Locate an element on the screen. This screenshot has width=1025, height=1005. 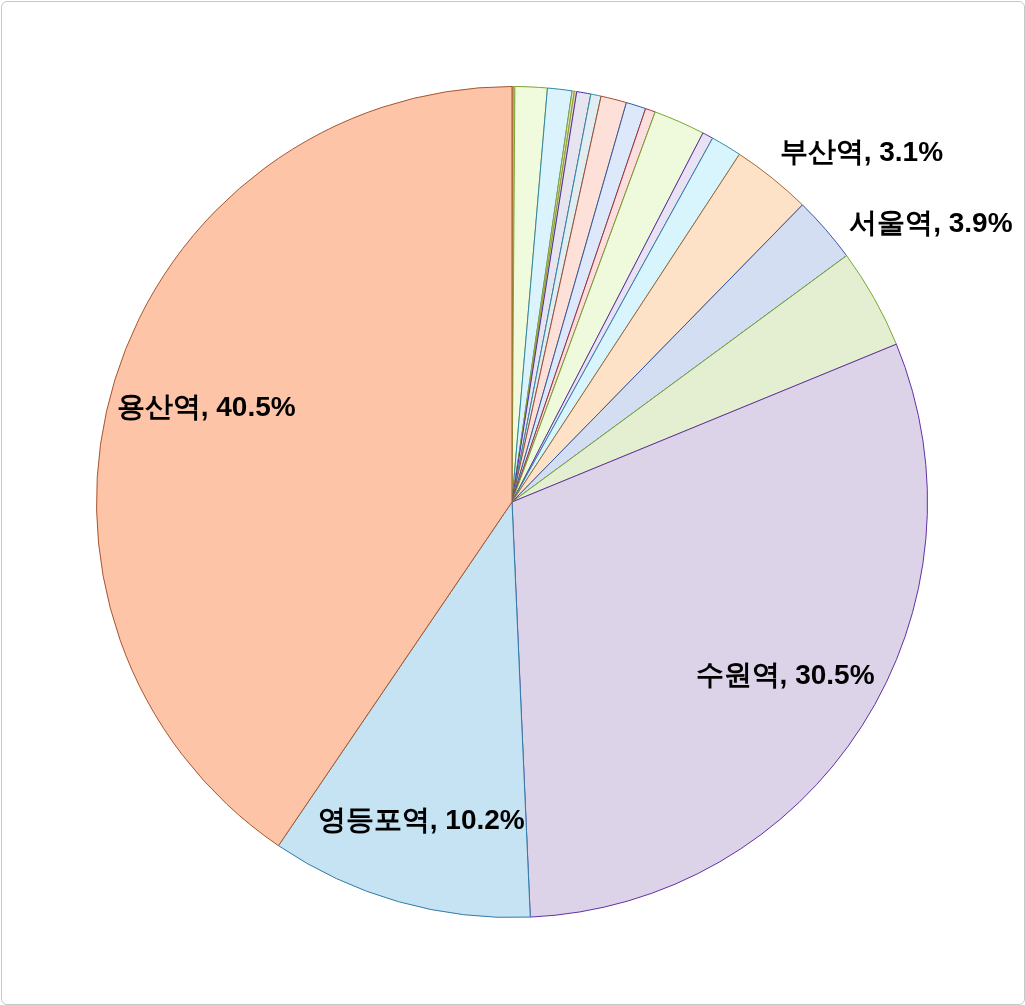
slice-label: 영등포역, 10.2% is located at coordinates (421, 820).